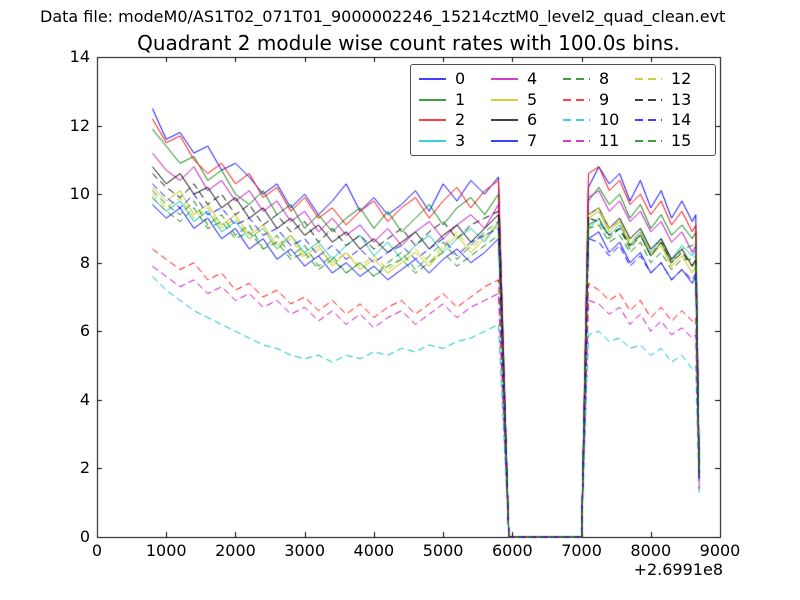 The height and width of the screenshot is (600, 800). Describe the element at coordinates (460, 140) in the screenshot. I see `legend-item-label: 3` at that location.